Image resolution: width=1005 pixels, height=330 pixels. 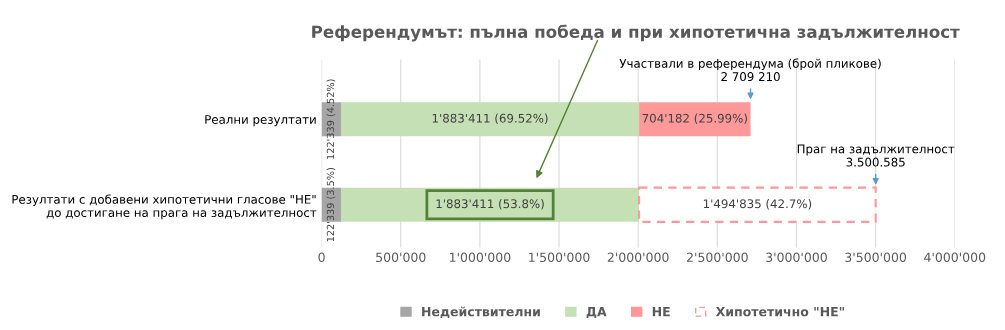 I want to click on data-label: 122'339 (3.5%), so click(x=331, y=205).